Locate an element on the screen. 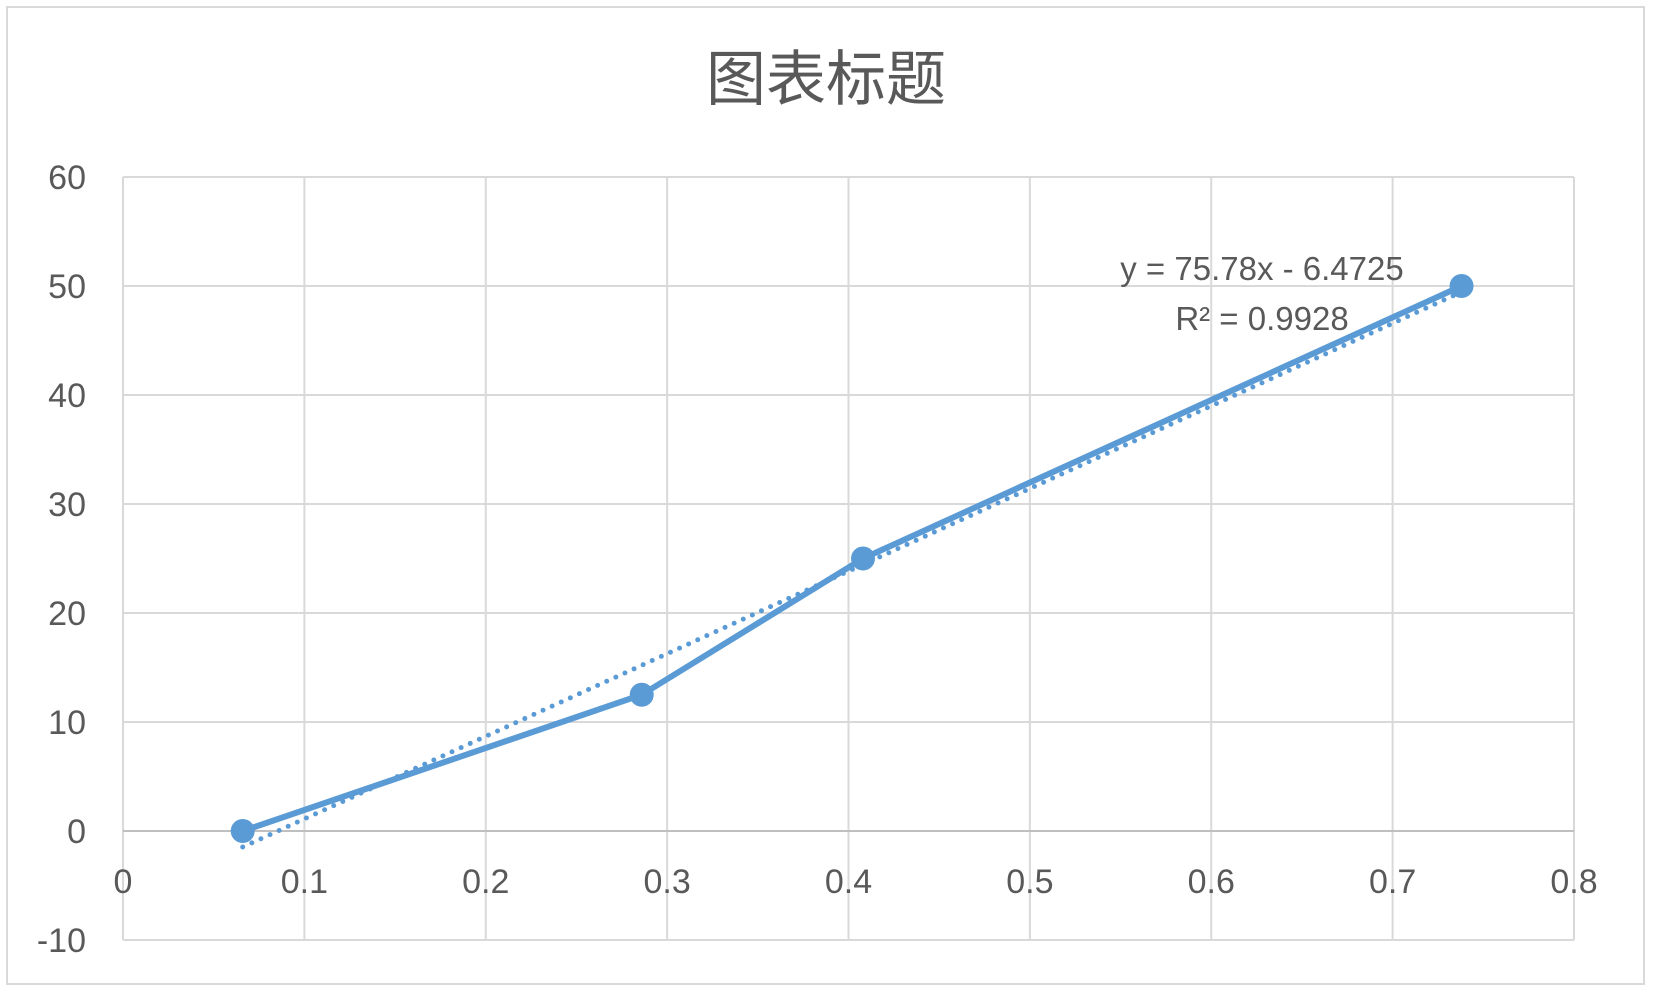  x-tick-label-7: 0.7 is located at coordinates (1392, 882).